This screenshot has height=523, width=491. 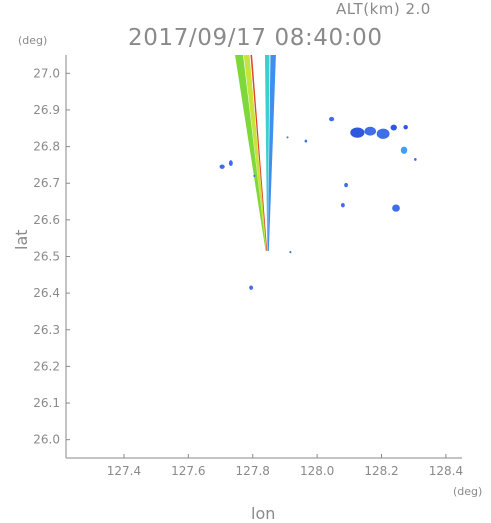 I want to click on y-tick-label: 26.2, so click(x=46, y=366).